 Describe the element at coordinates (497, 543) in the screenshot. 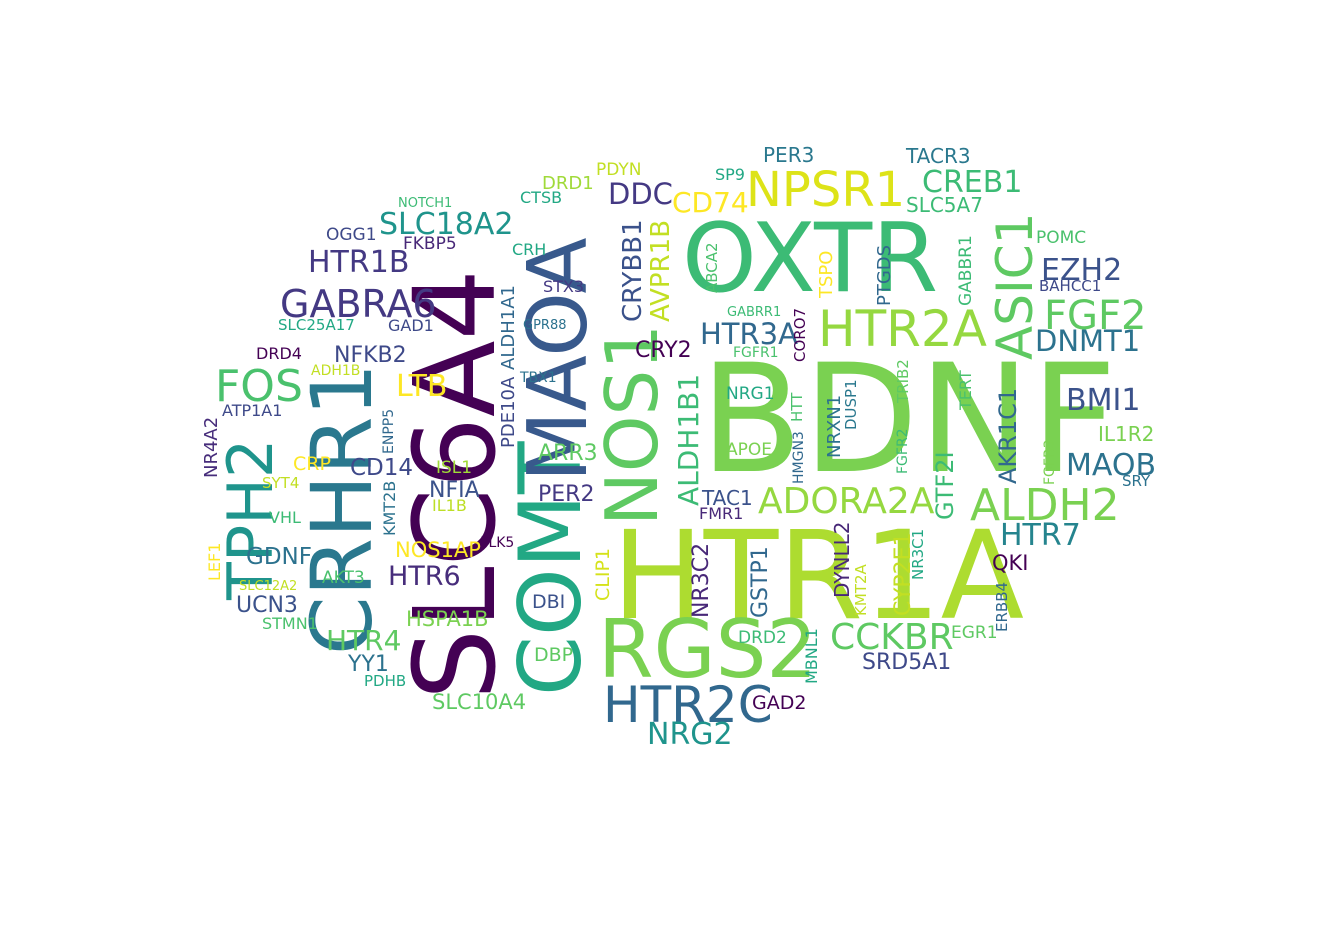

I see `word-plk5: PLK5` at that location.